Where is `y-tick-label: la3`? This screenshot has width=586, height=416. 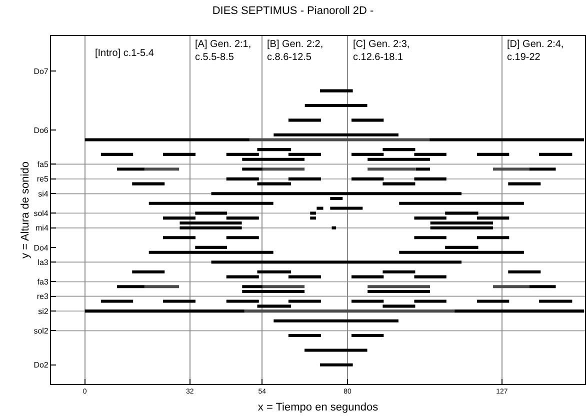
y-tick-label: la3 is located at coordinates (43, 262).